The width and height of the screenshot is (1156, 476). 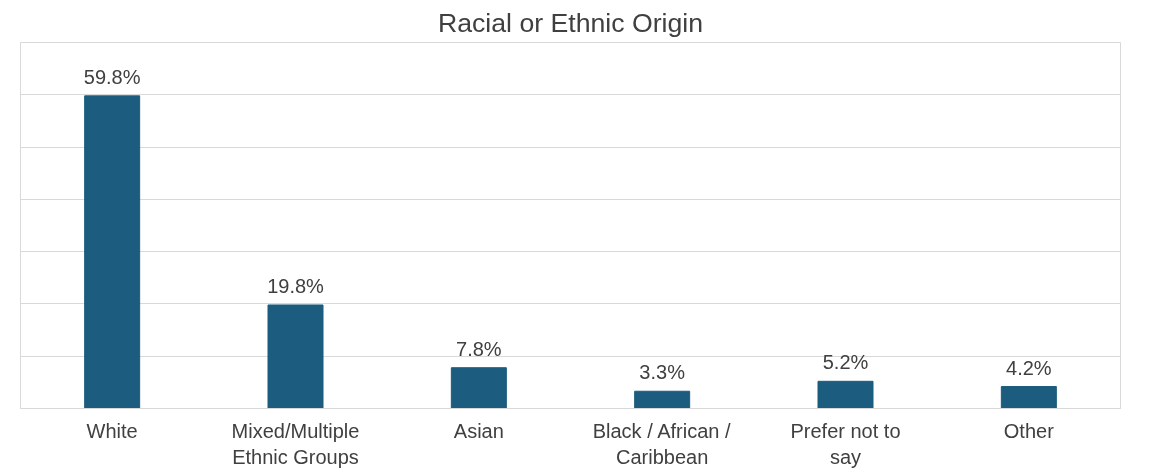 What do you see at coordinates (661, 443) in the screenshot?
I see `x-tick-label: Black / African / Caribbean` at bounding box center [661, 443].